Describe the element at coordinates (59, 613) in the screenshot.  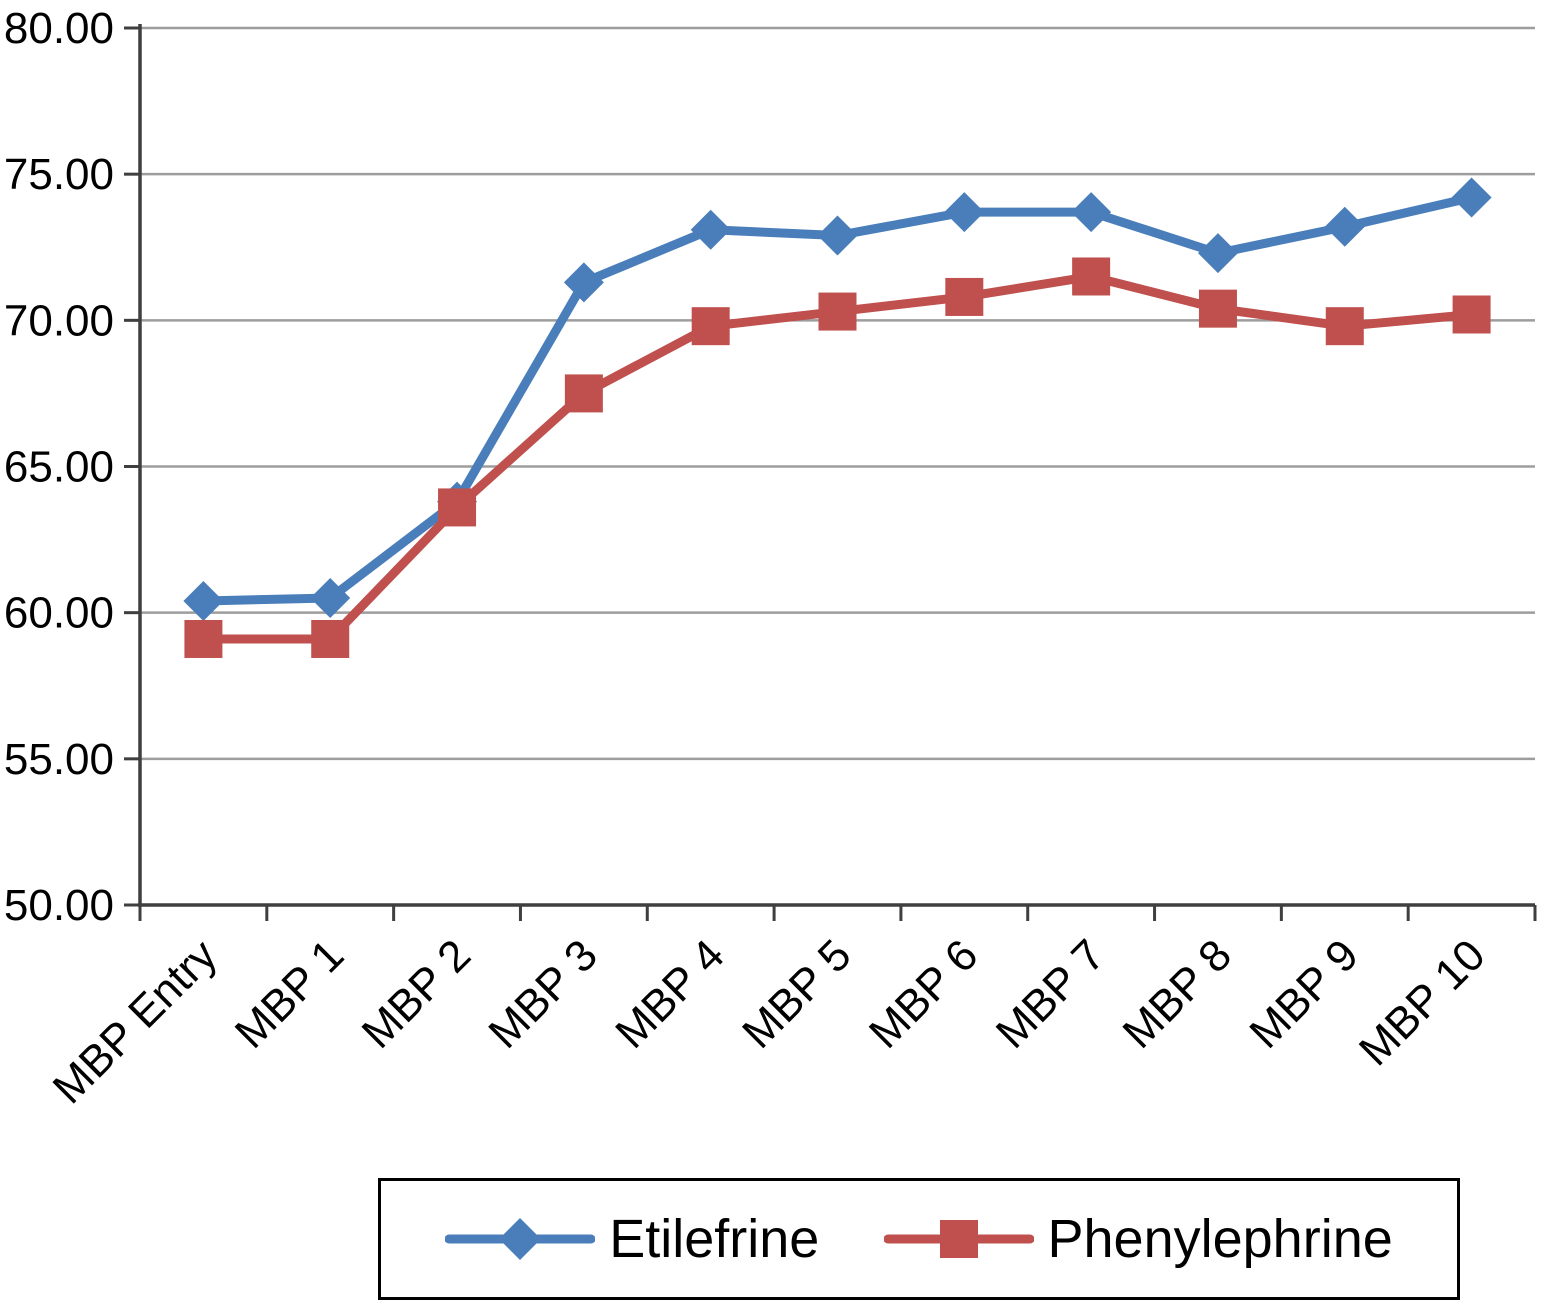
I see `y-tick-label: 60.00` at that location.